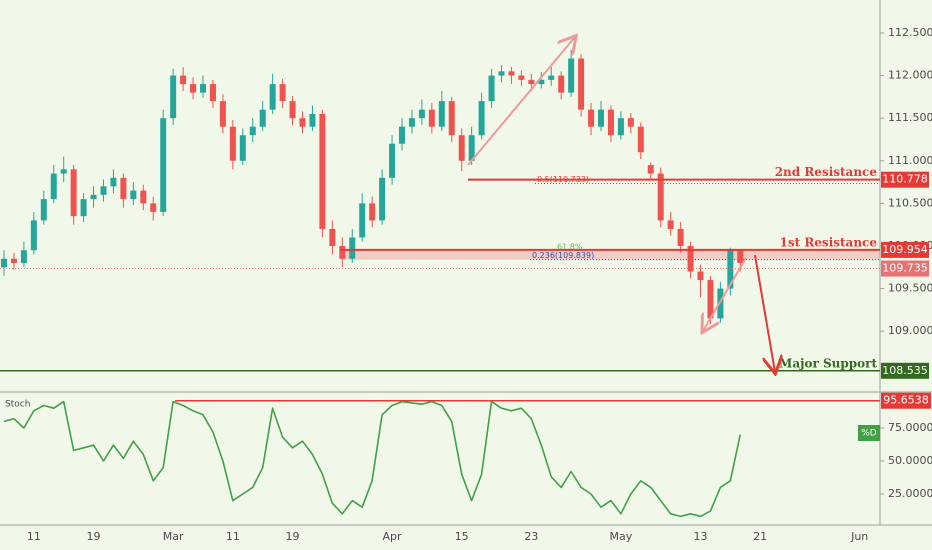 Image resolution: width=932 pixels, height=550 pixels. I want to click on price-tag-label: 108.535, so click(905, 370).